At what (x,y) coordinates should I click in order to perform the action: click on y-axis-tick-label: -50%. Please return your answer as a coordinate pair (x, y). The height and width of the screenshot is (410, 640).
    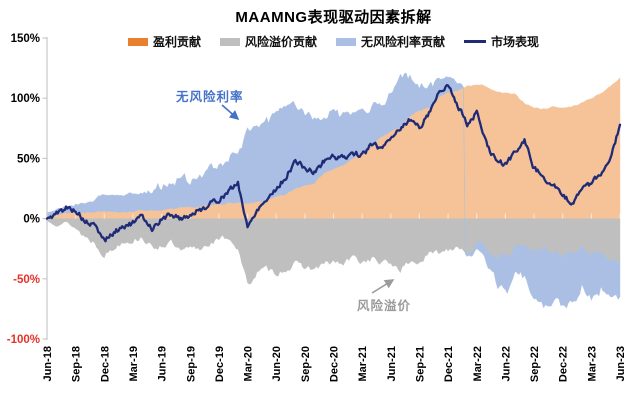
    Looking at the image, I should click on (26, 280).